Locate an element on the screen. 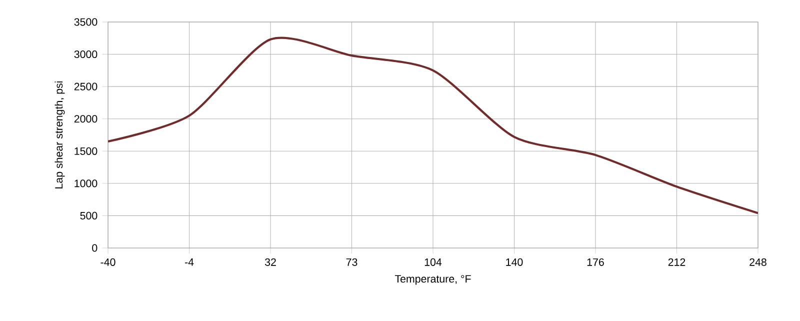  y-tick-label: 500 is located at coordinates (89, 216).